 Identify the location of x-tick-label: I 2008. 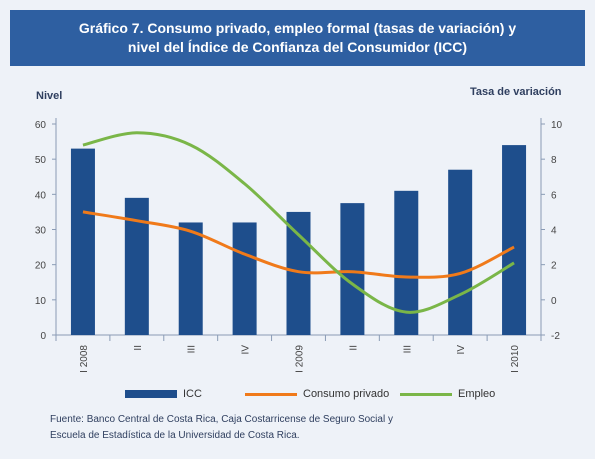
(84, 359).